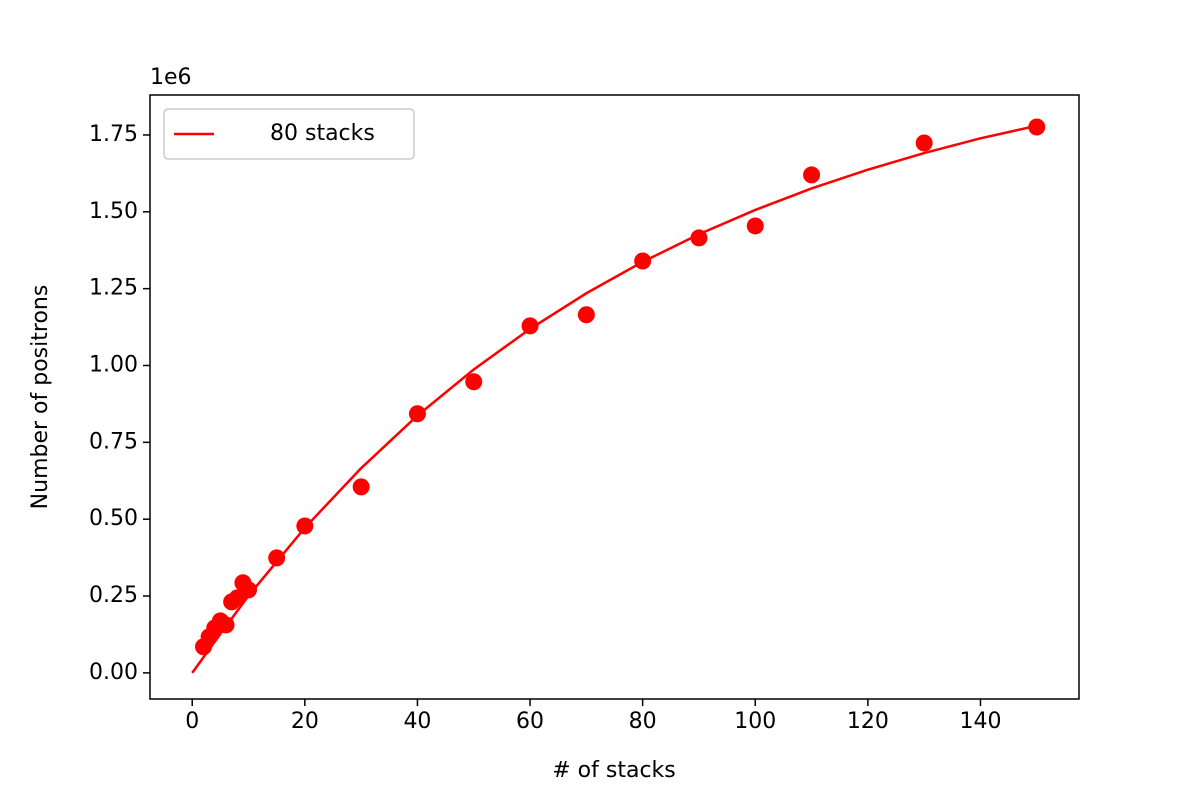  I want to click on x-tick-label: 80, so click(643, 721).